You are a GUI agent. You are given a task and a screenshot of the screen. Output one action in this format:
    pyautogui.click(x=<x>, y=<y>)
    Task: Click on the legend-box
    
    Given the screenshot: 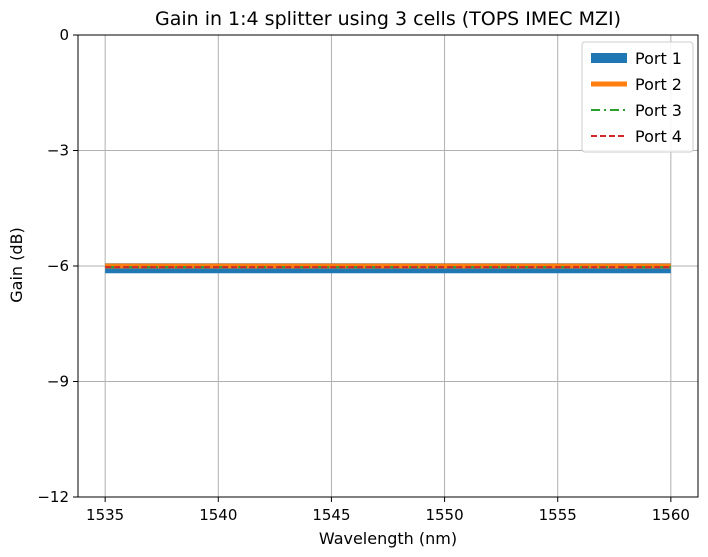 What is the action you would take?
    pyautogui.click(x=637, y=97)
    